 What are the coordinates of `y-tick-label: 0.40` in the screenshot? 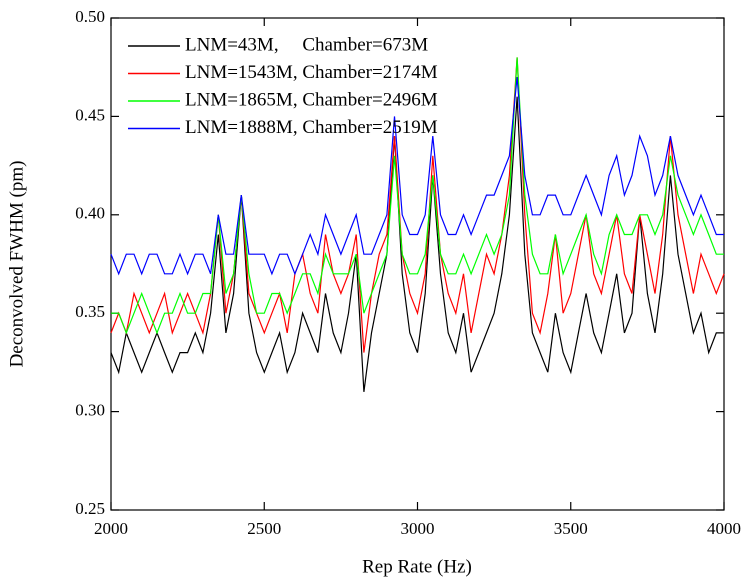 It's located at (90, 213).